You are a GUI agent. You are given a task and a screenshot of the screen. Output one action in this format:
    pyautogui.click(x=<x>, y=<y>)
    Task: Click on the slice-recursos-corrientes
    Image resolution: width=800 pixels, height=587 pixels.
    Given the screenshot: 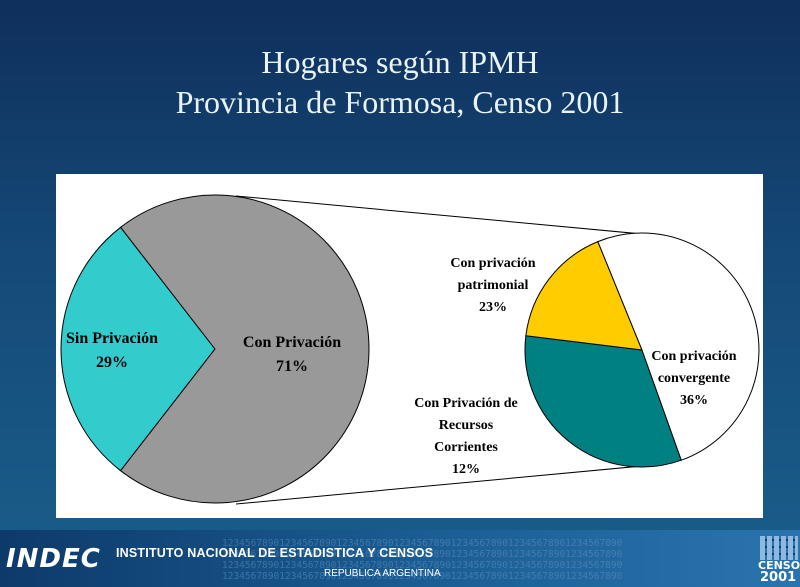 What is the action you would take?
    pyautogui.click(x=584, y=295)
    